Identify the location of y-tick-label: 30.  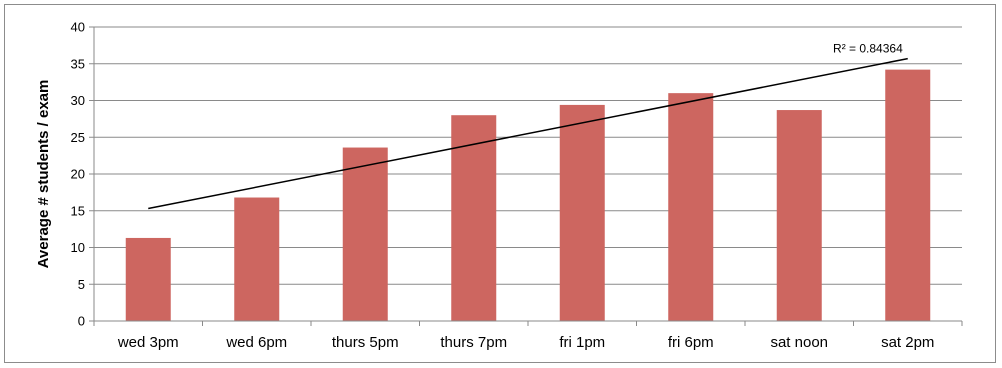
(78, 100).